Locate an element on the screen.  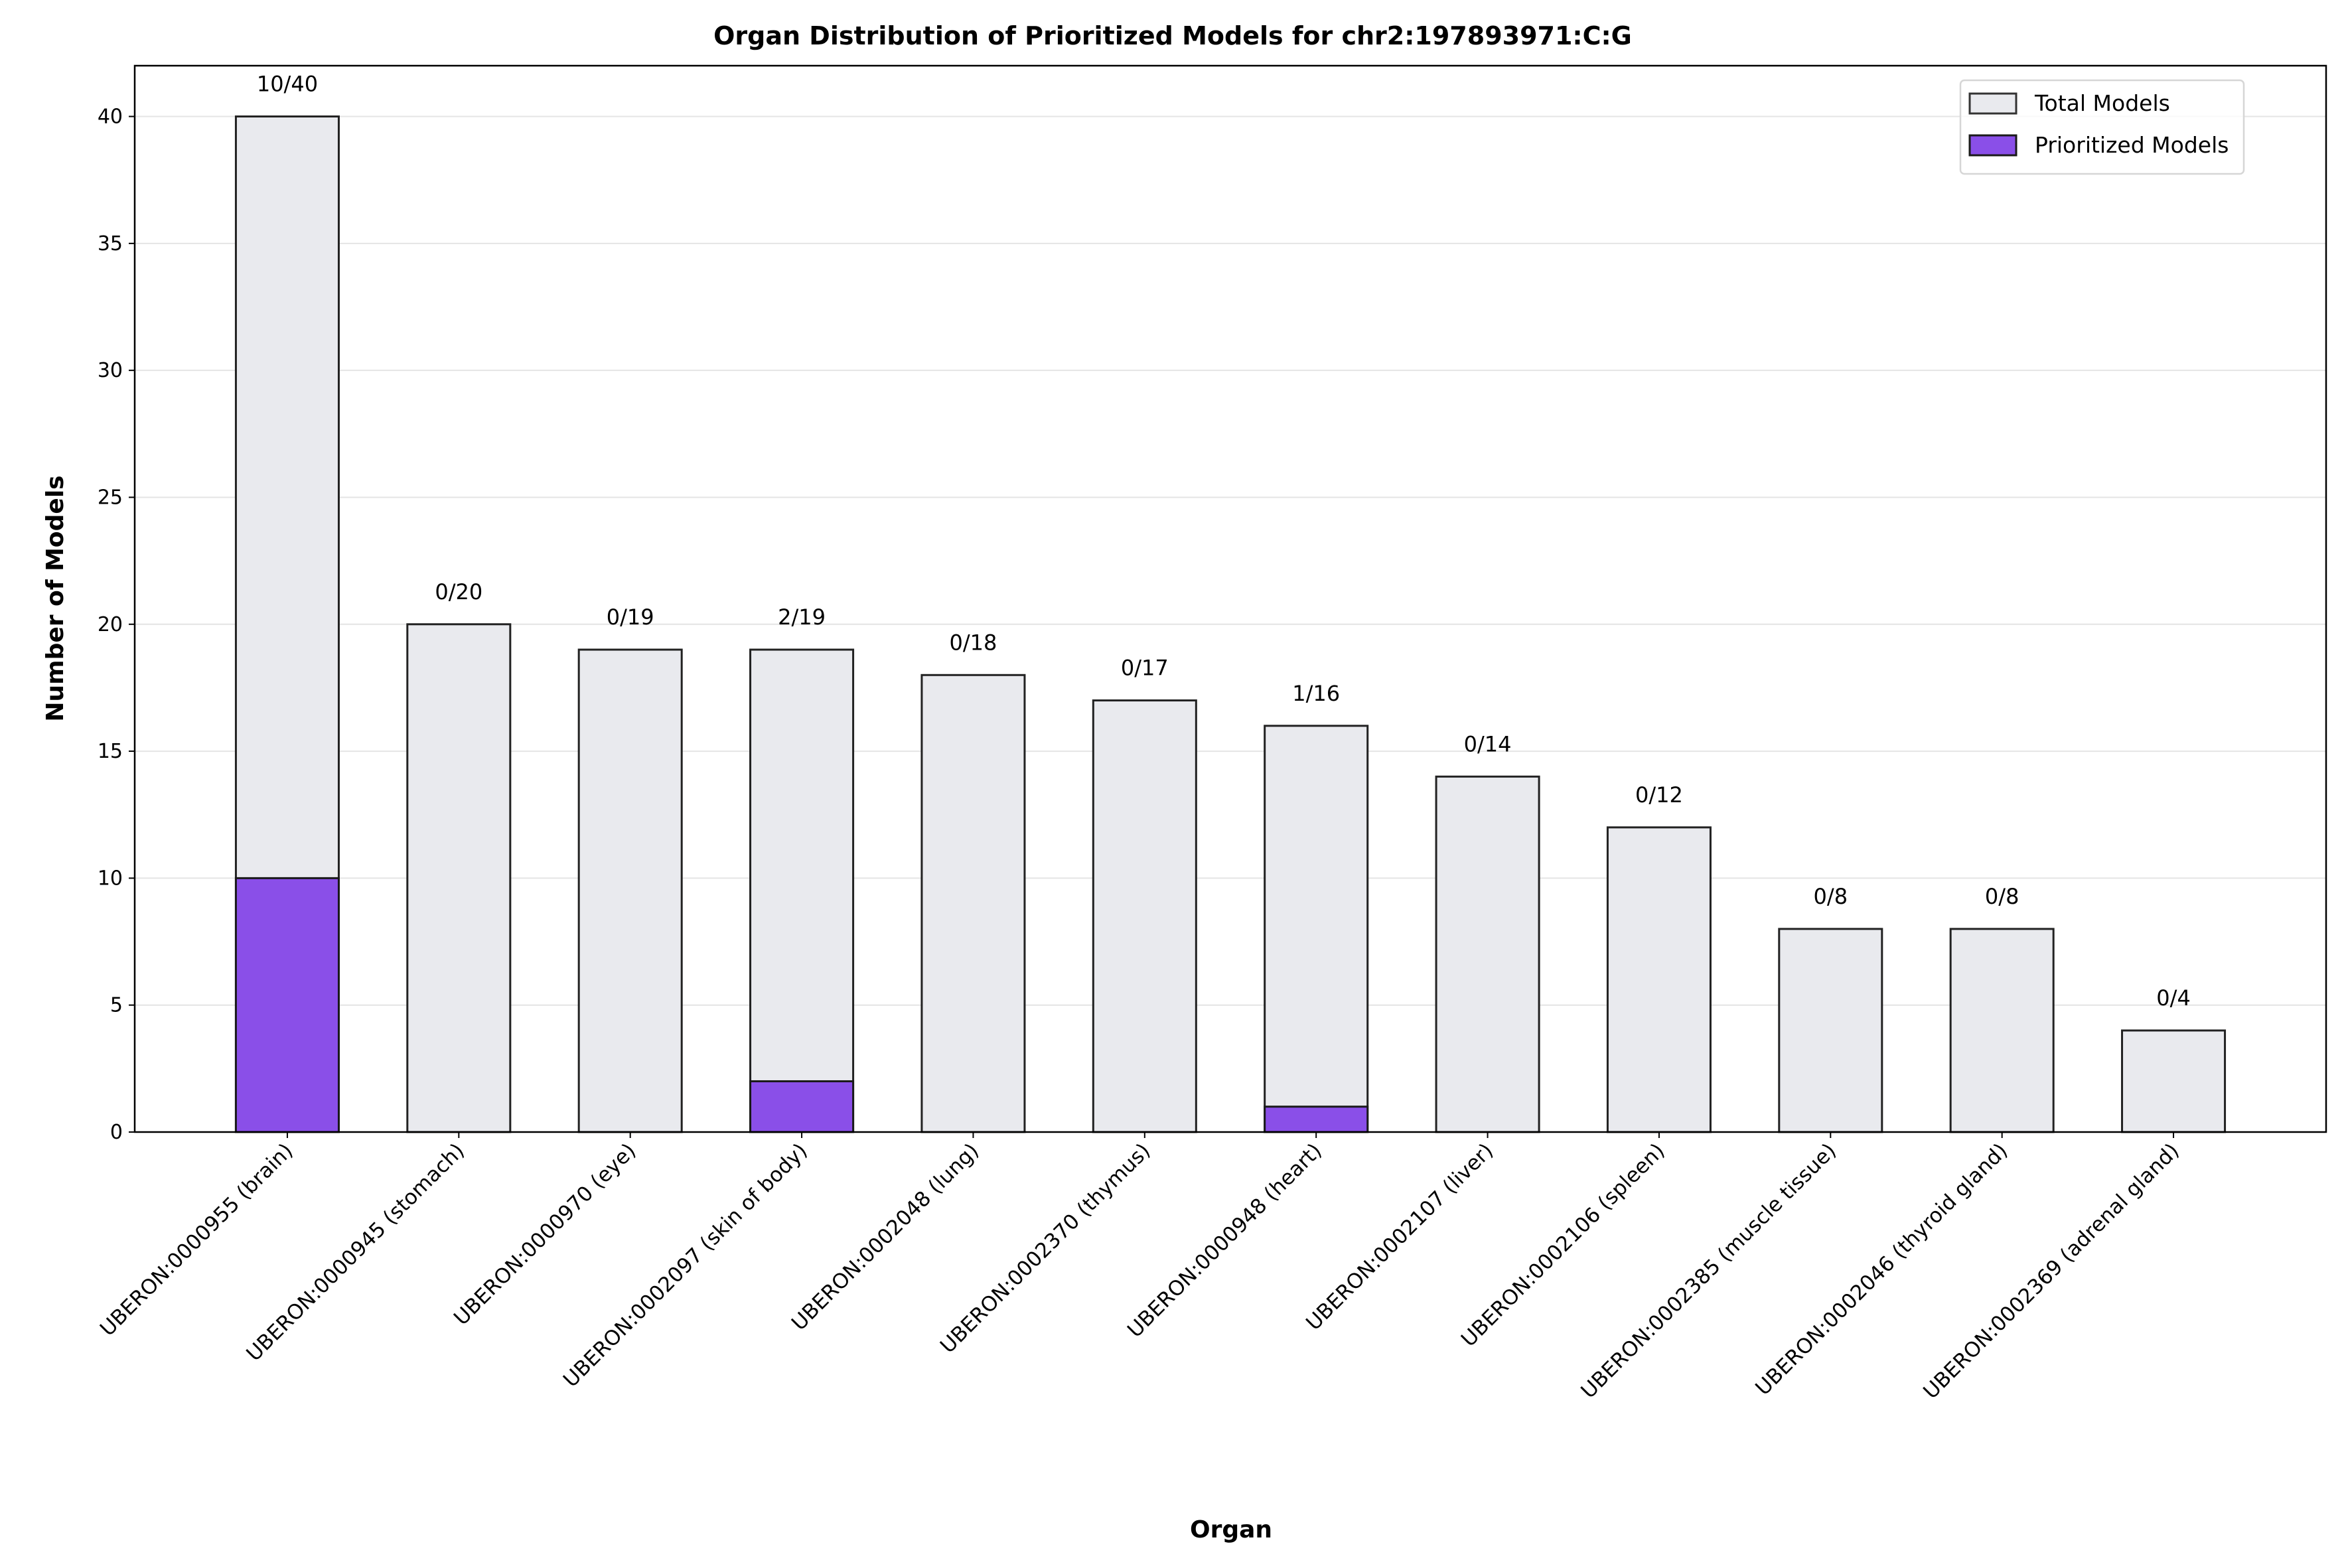
data-label: 0/14 is located at coordinates (1488, 743).